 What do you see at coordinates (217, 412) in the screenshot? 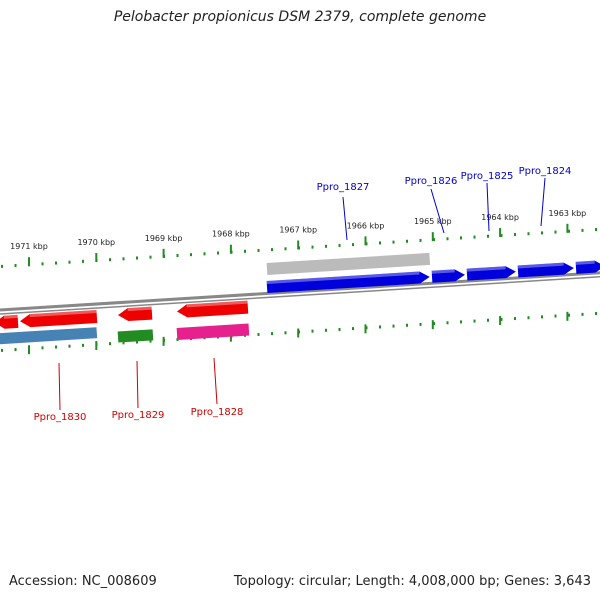
I see `gene-label-ppro-1828: Ppro_1828` at bounding box center [217, 412].